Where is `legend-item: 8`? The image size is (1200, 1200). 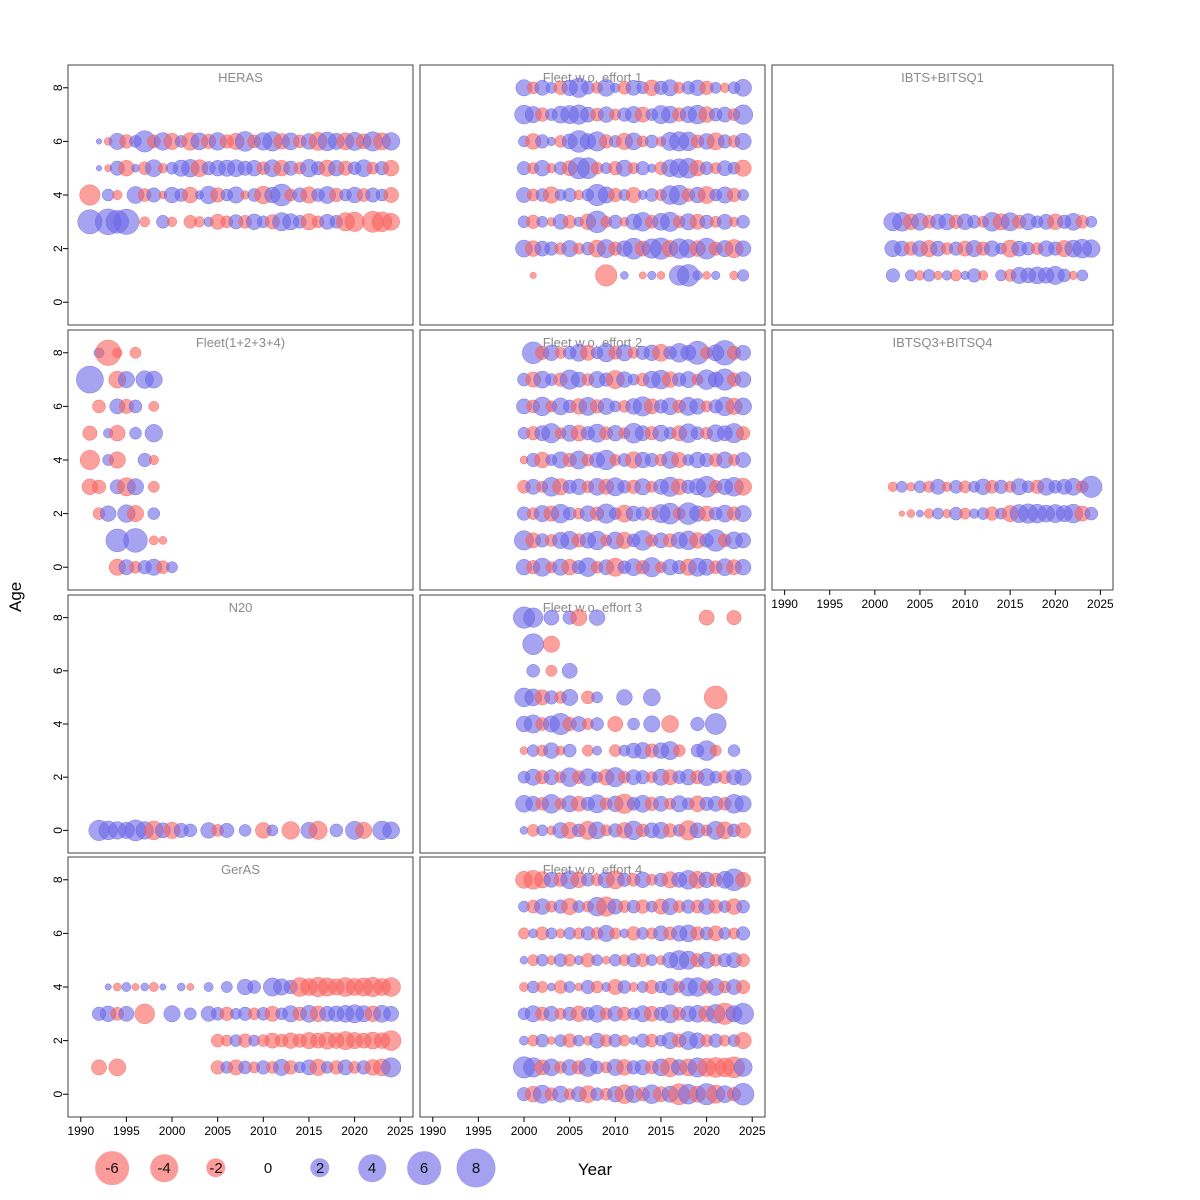
legend-item: 8 is located at coordinates (476, 1168).